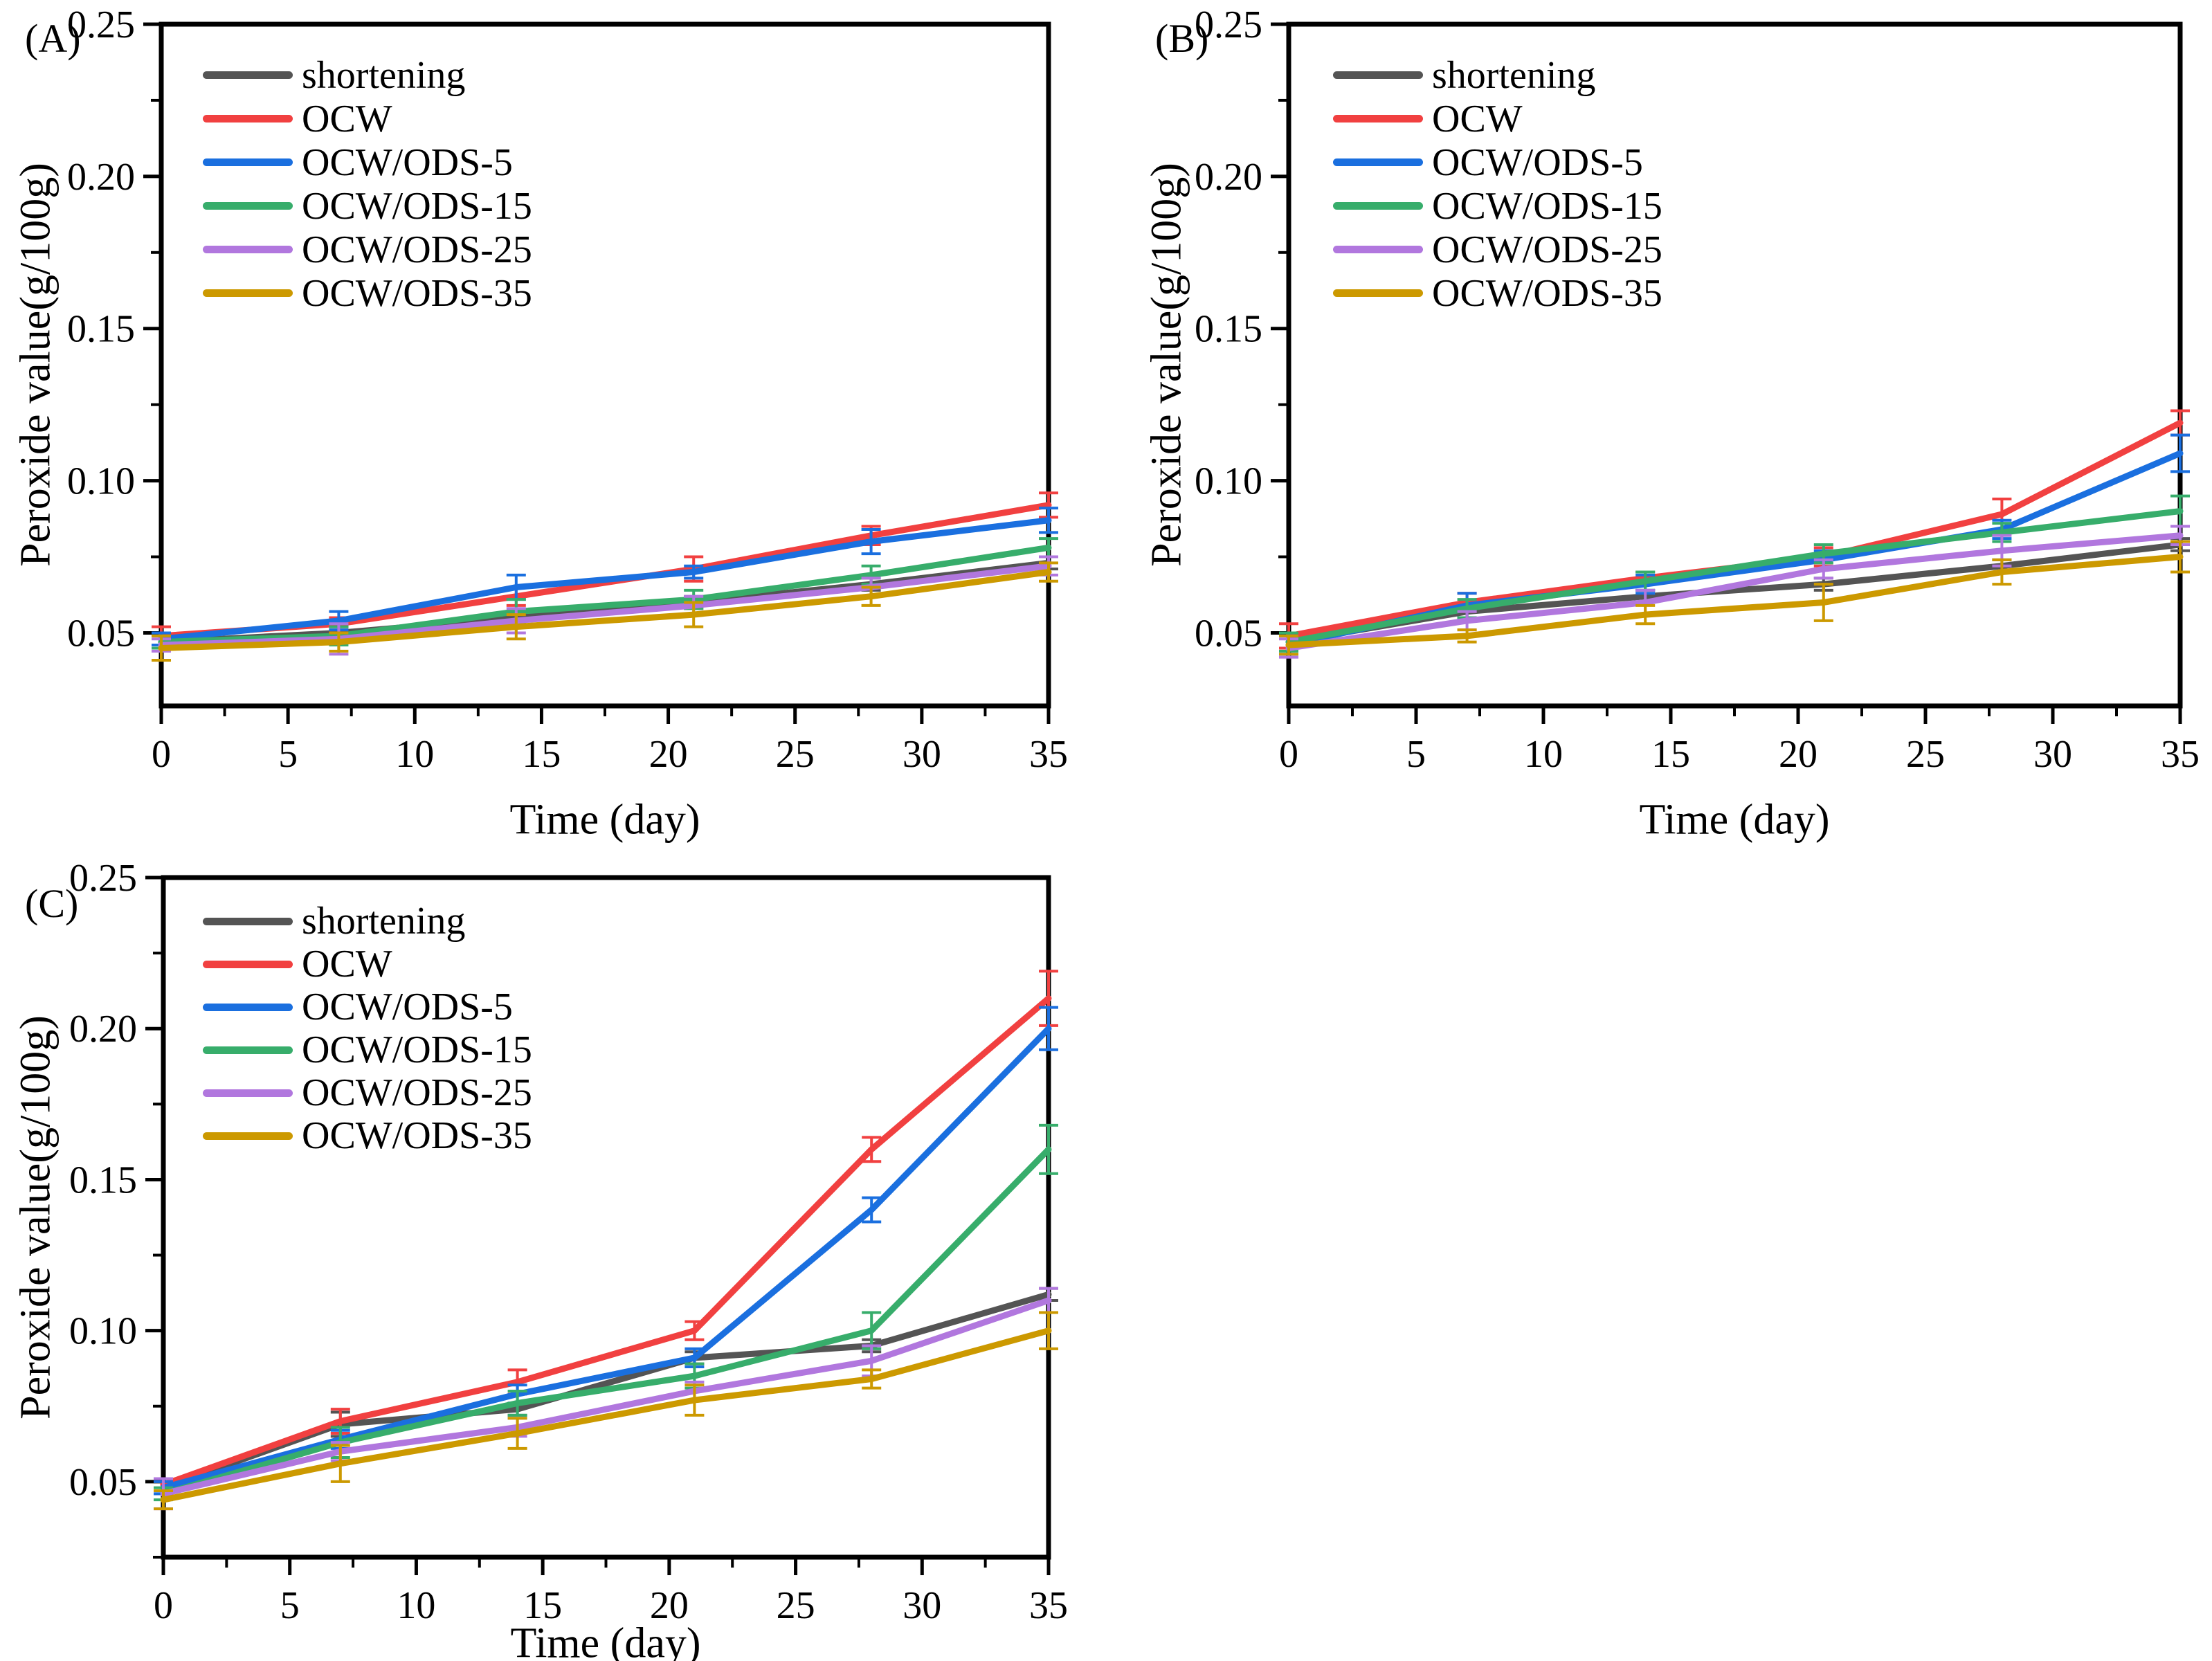 Image resolution: width=2212 pixels, height=1661 pixels. I want to click on x-axis-label-b: Time (day), so click(1734, 820).